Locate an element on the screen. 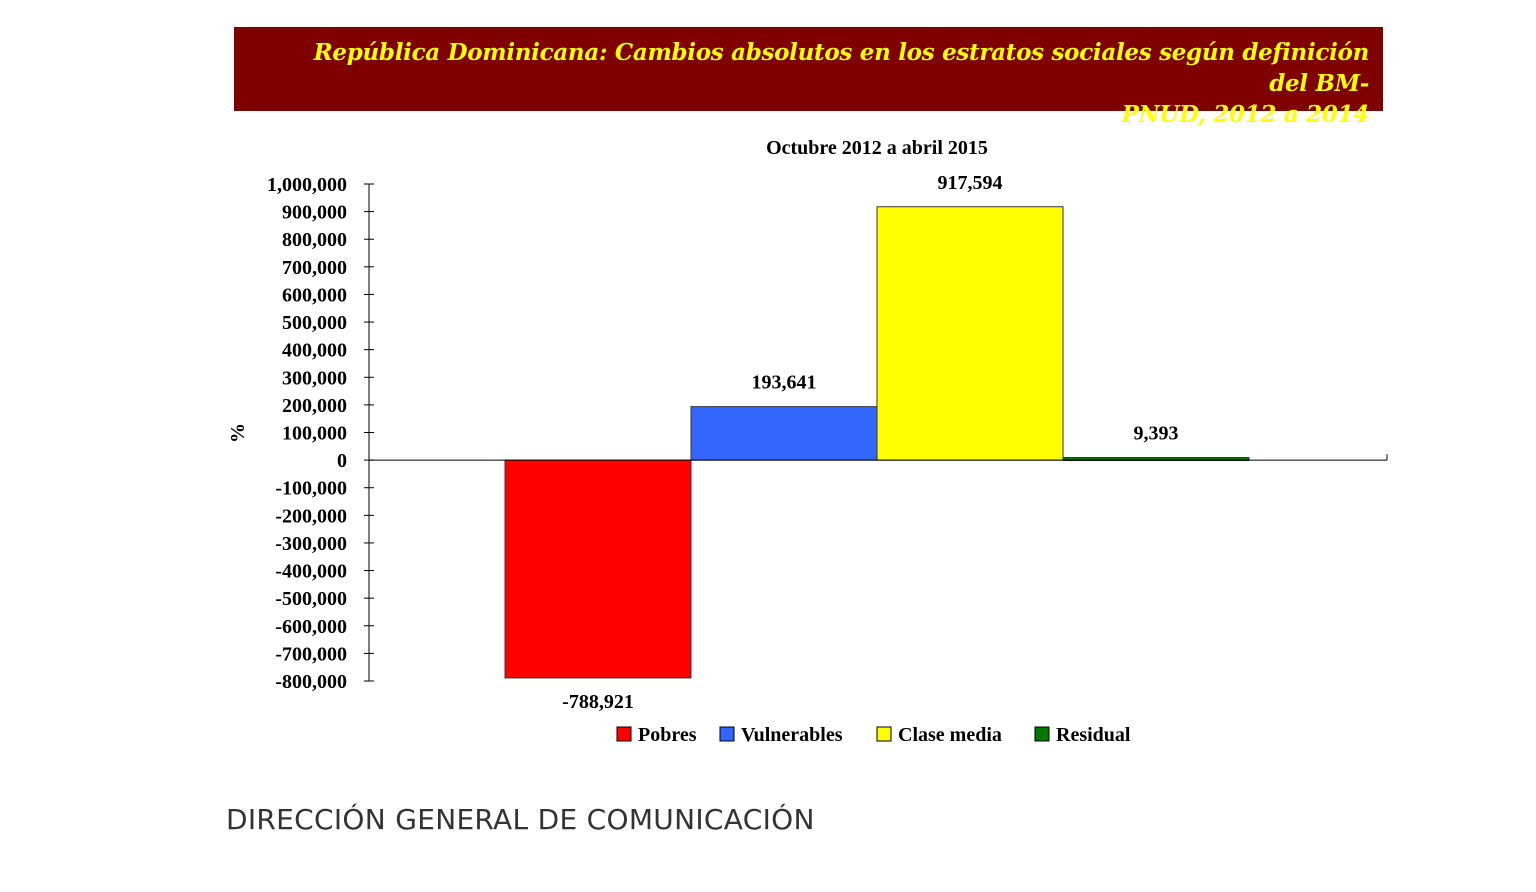 The image size is (1536, 892). y-axis-label: % is located at coordinates (238, 433).